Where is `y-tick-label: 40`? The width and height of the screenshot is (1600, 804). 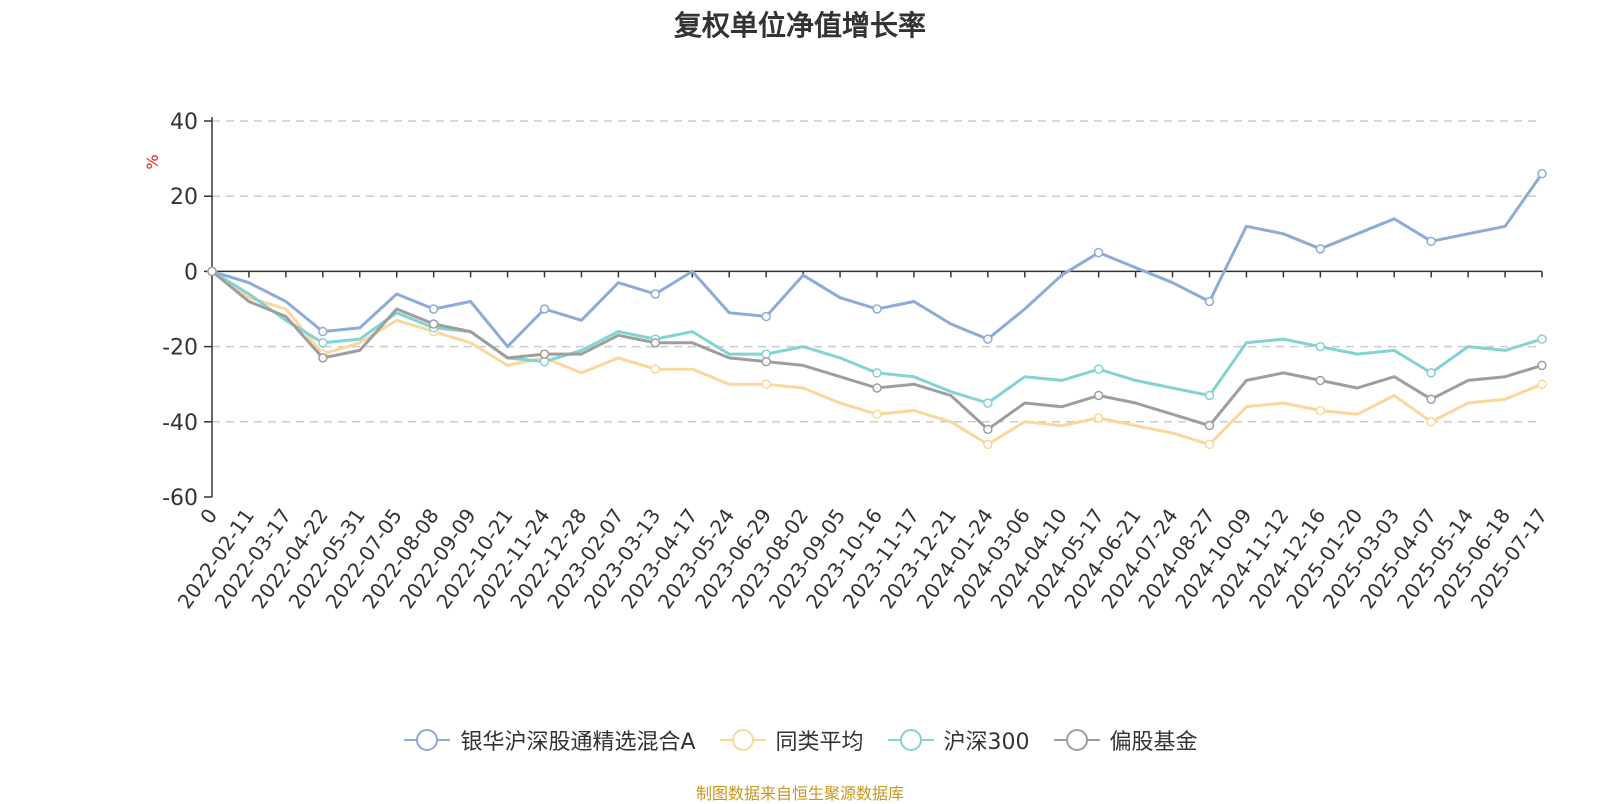
y-tick-label: 40 is located at coordinates (184, 122).